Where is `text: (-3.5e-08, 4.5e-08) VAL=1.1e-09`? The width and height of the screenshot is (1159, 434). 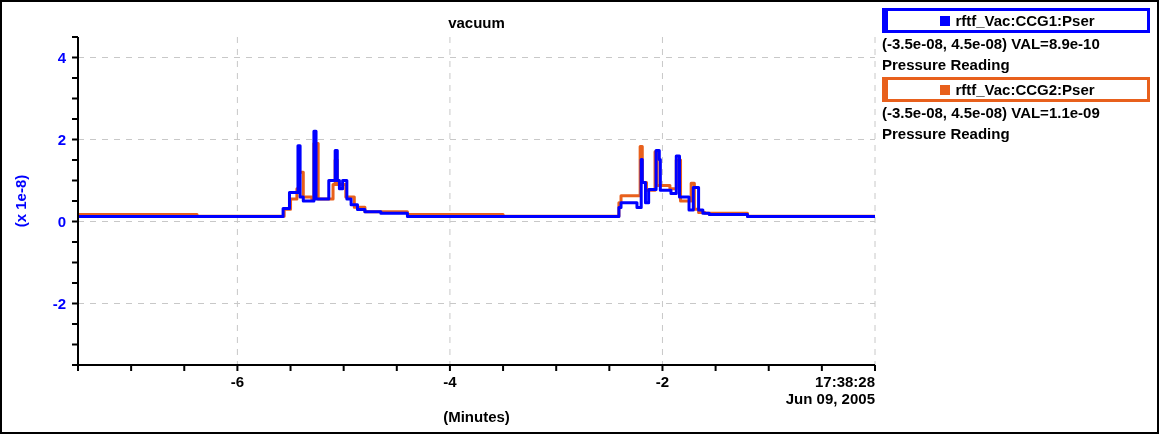 text: (-3.5e-08, 4.5e-08) VAL=1.1e-09 is located at coordinates (991, 113).